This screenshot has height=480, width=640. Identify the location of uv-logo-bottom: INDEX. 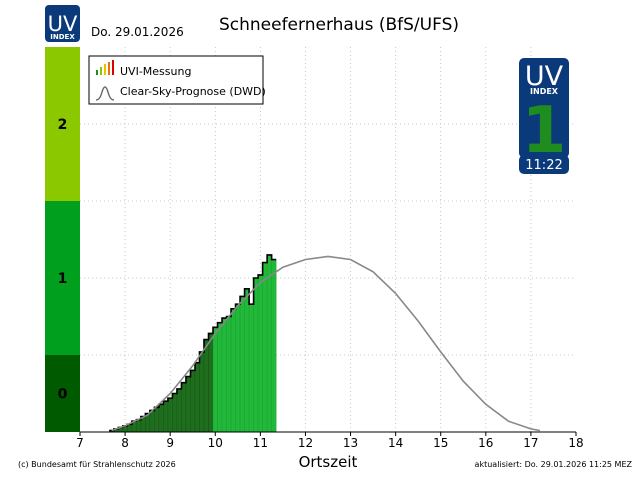
(62, 37).